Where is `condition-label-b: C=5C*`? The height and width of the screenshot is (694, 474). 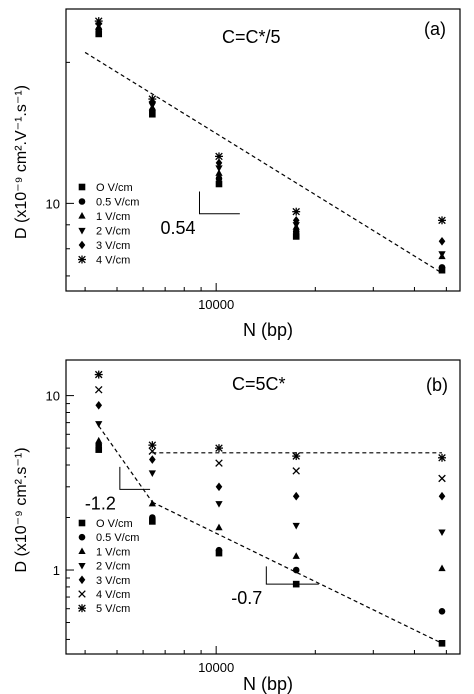
condition-label-b: C=5C* is located at coordinates (259, 384).